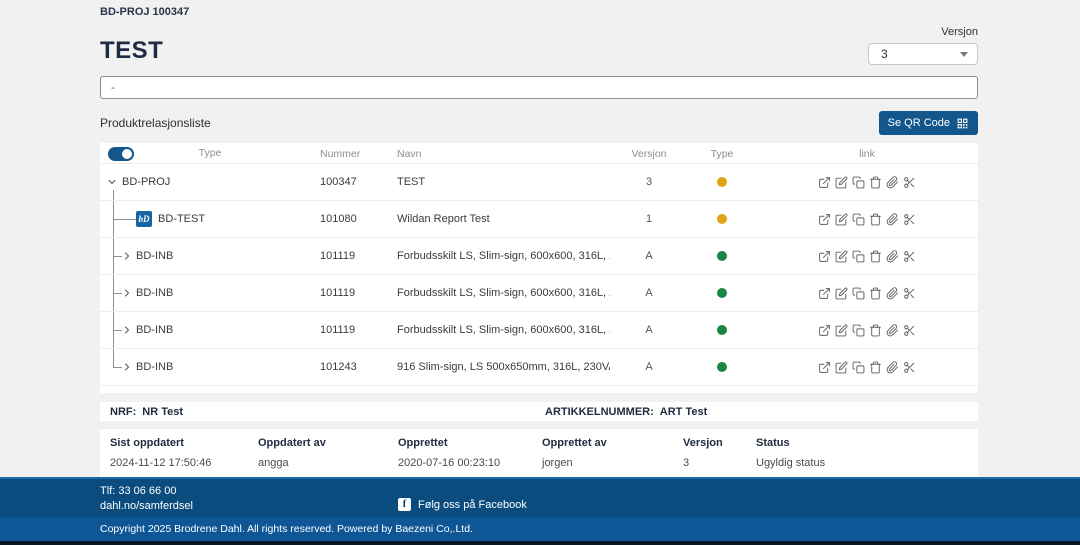  Describe the element at coordinates (132, 50) in the screenshot. I see `page-title: TEST` at that location.